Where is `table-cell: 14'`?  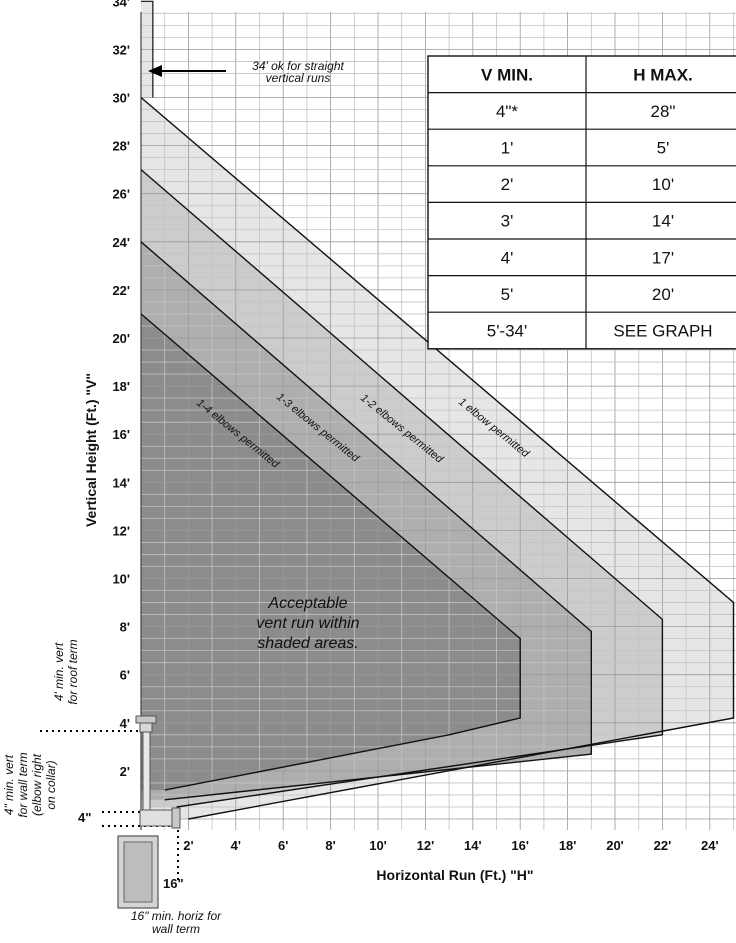 table-cell: 14' is located at coordinates (663, 221).